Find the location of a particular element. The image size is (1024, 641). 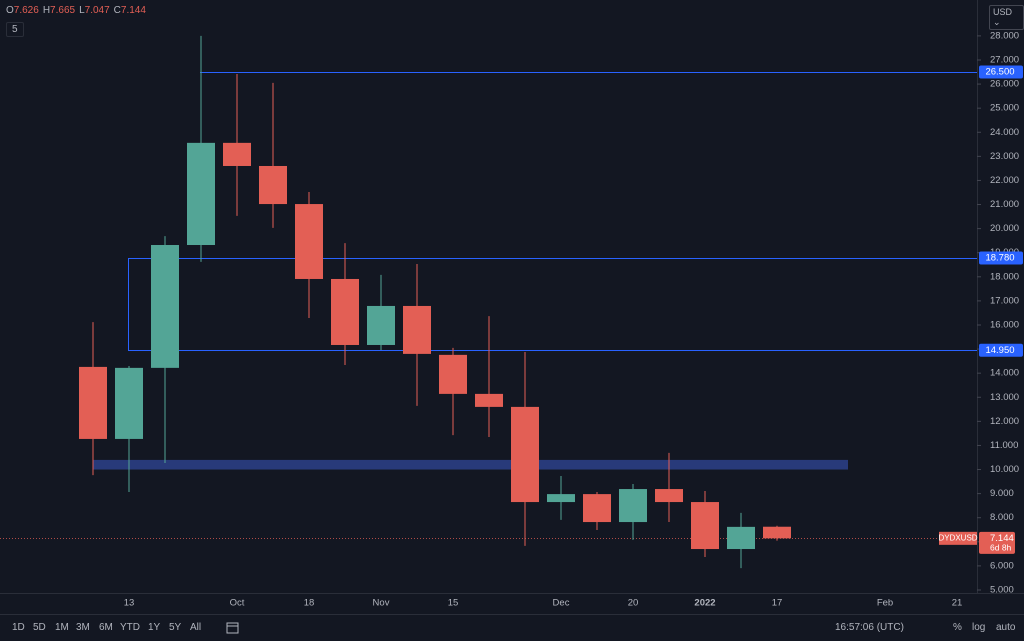

y-tick-label: 18.000 is located at coordinates (1004, 276).